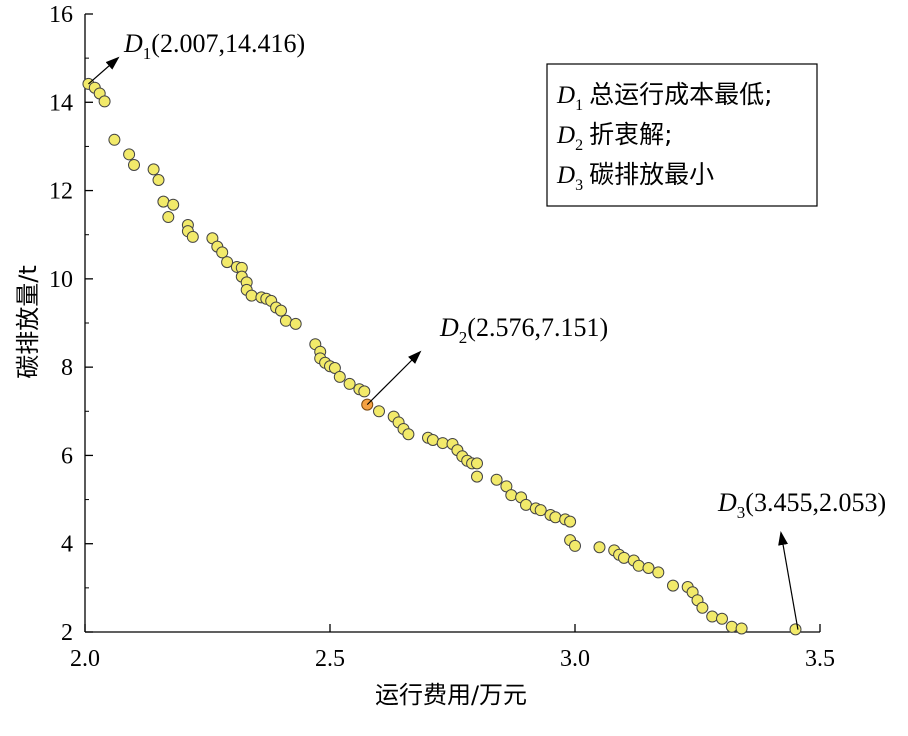  What do you see at coordinates (61, 15) in the screenshot?
I see `y-tick-label: 16` at bounding box center [61, 15].